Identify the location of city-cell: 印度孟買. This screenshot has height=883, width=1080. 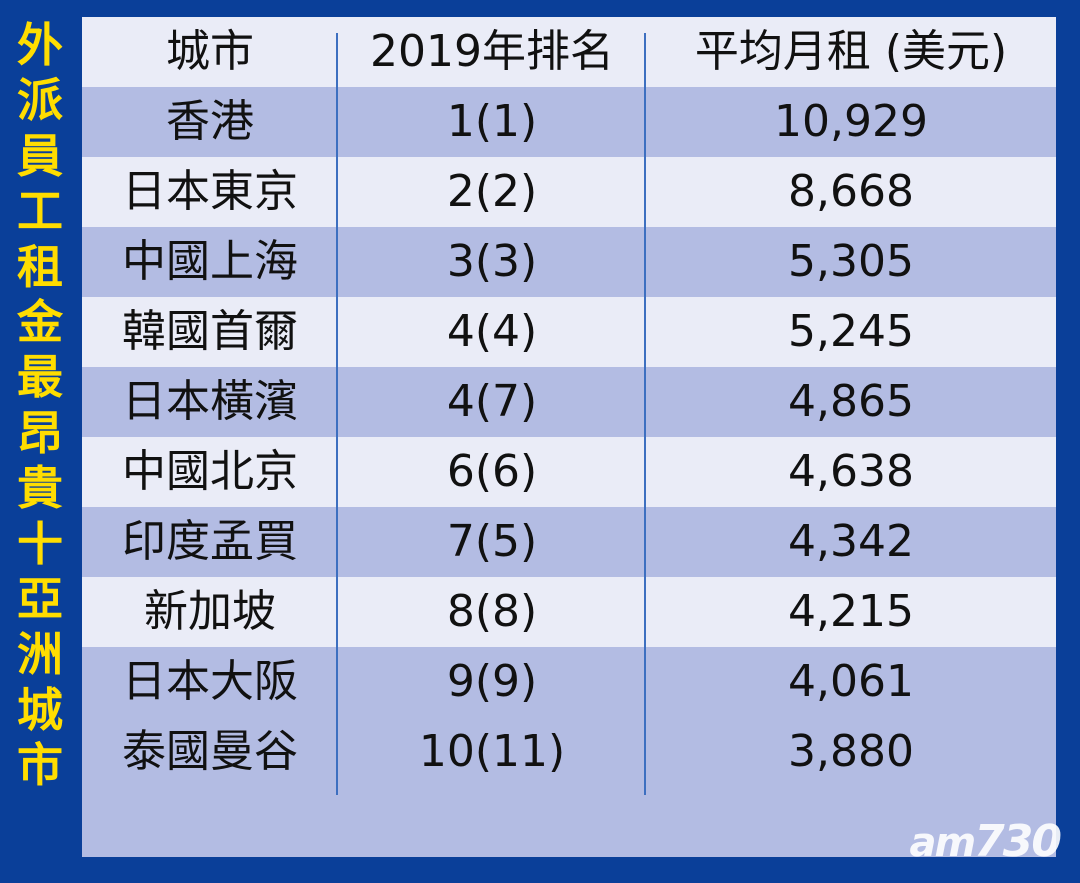
(210, 541).